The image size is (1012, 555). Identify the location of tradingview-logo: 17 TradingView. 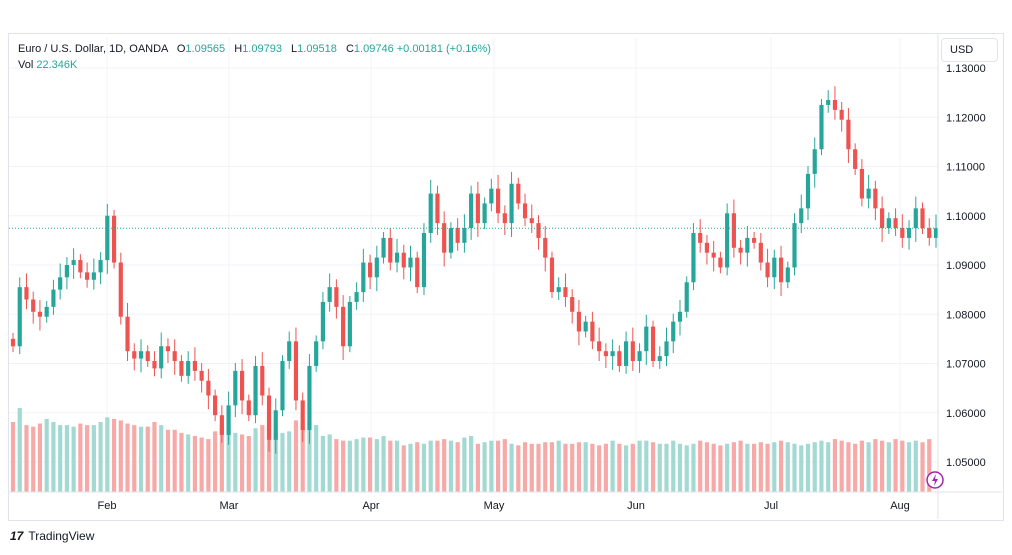
(52, 536).